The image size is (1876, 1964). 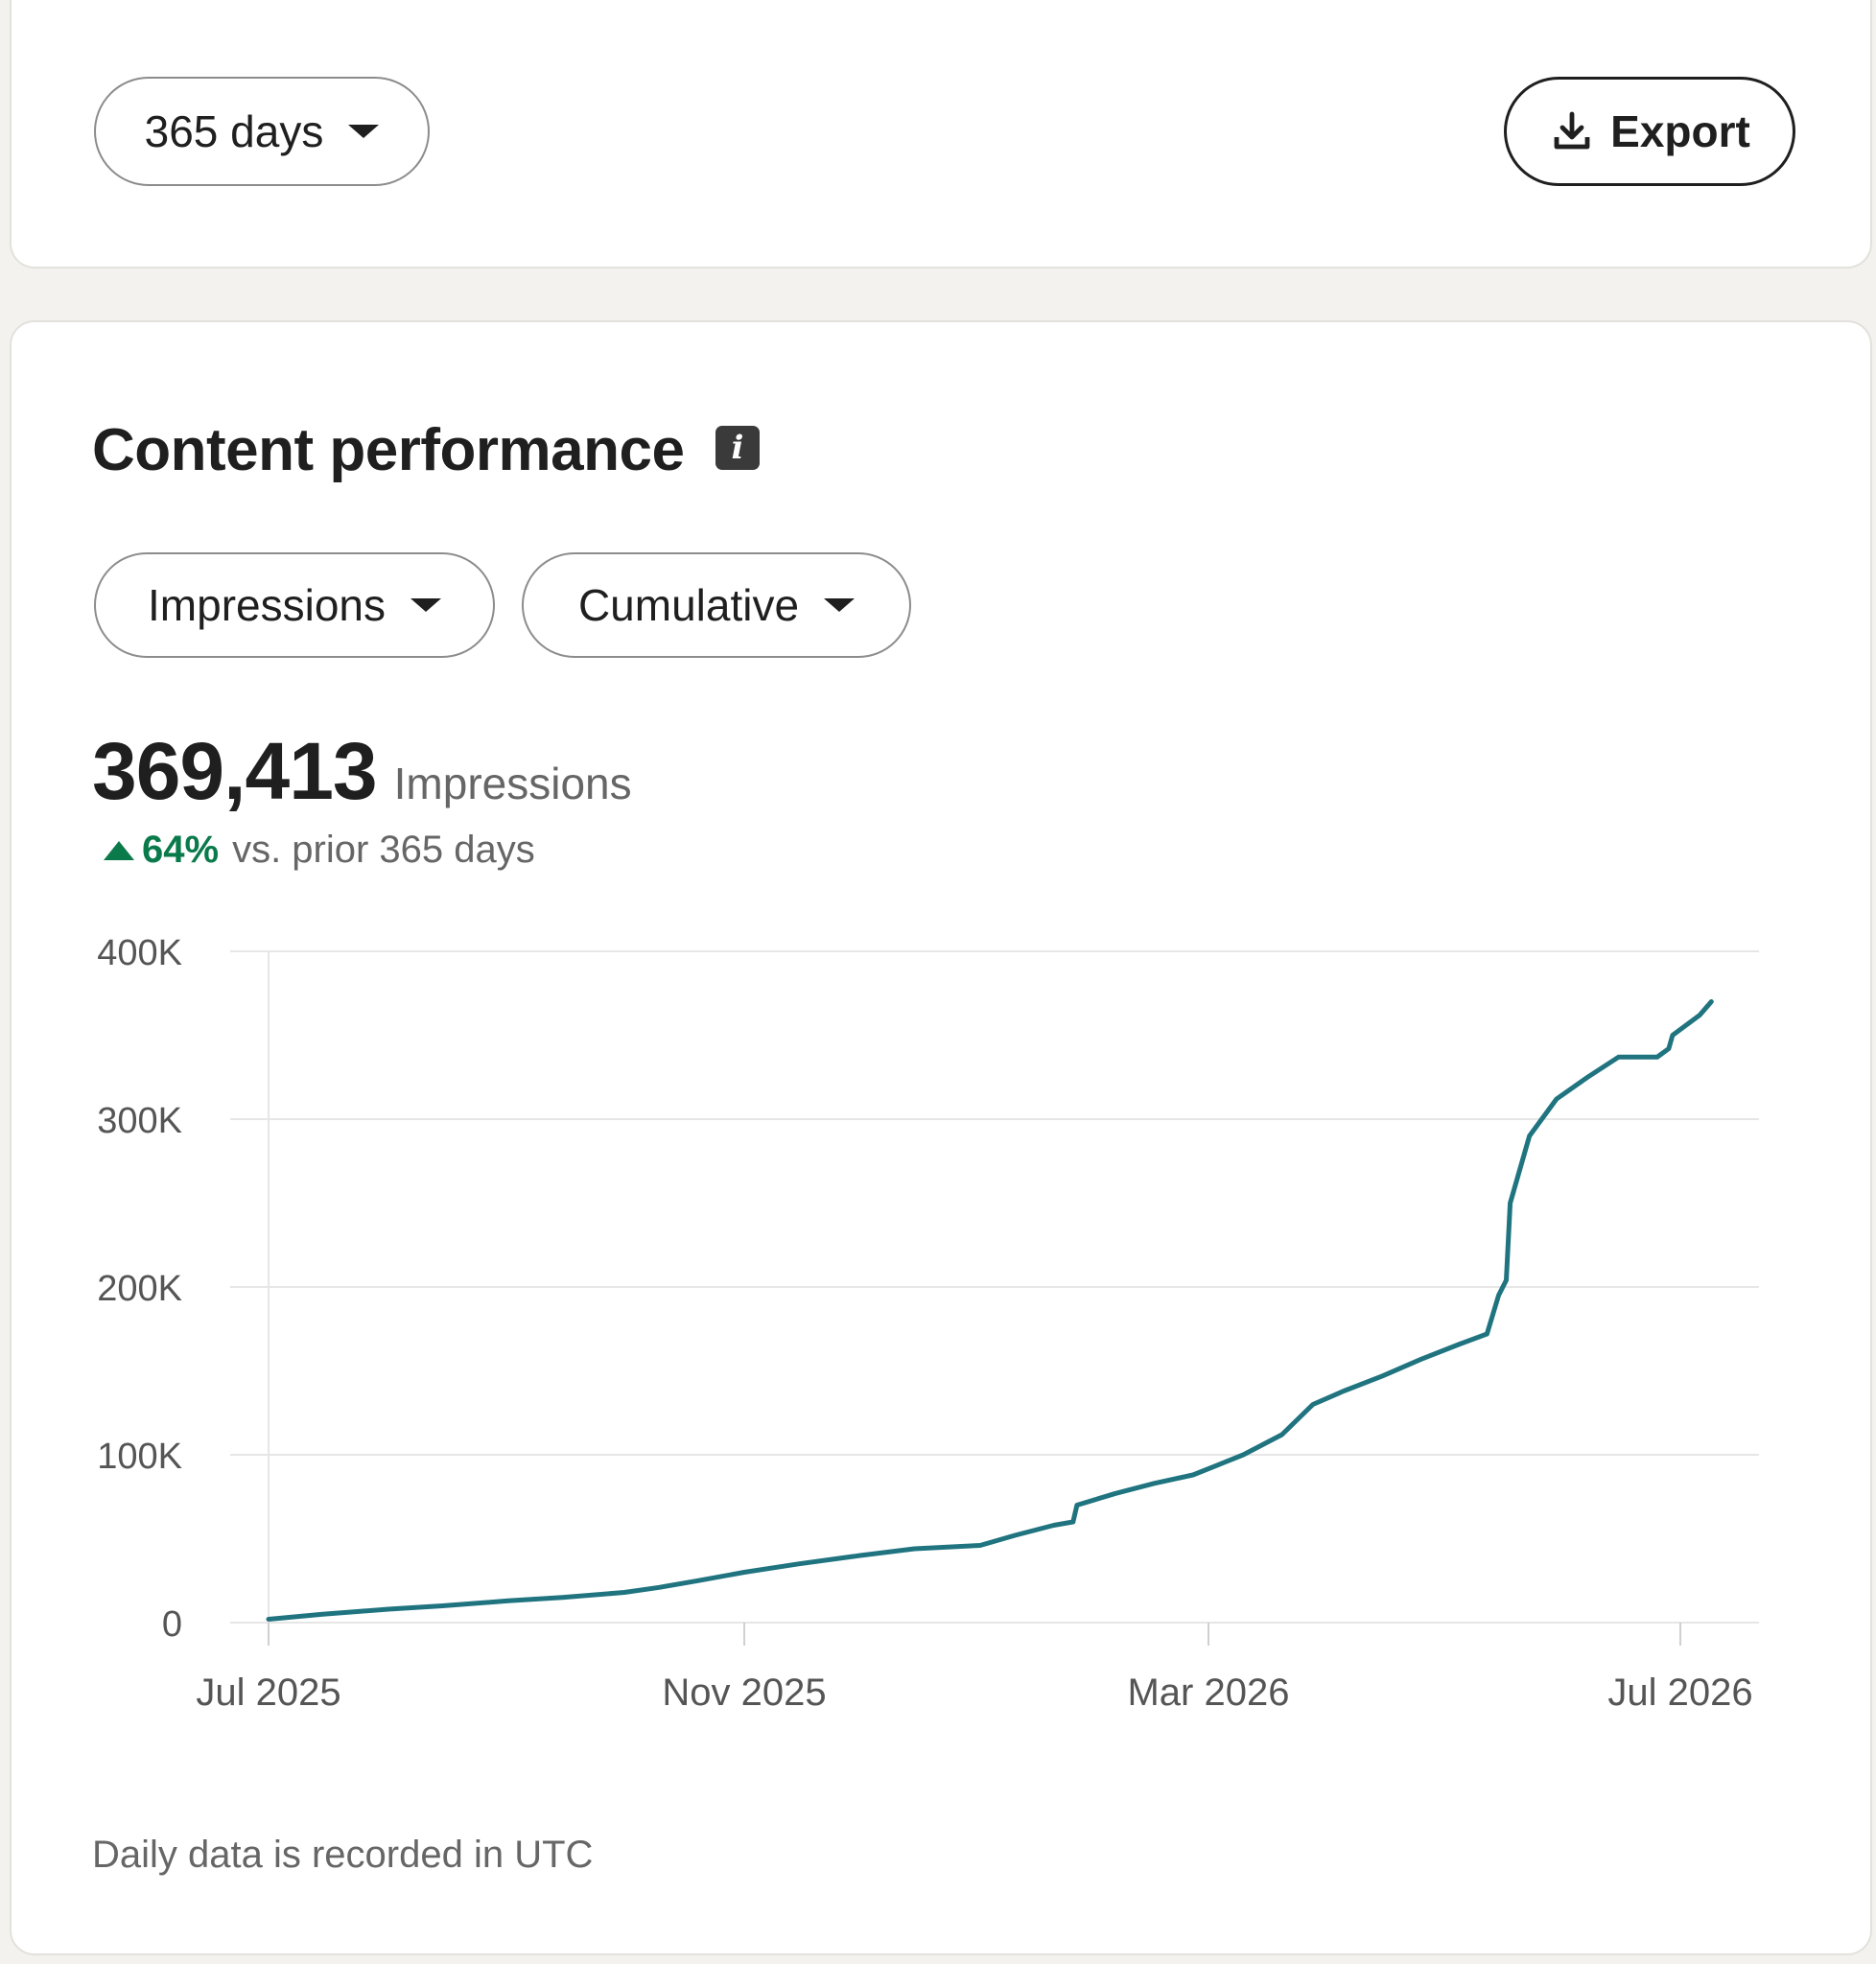 I want to click on mode-dropdown: Cumulative, so click(x=716, y=605).